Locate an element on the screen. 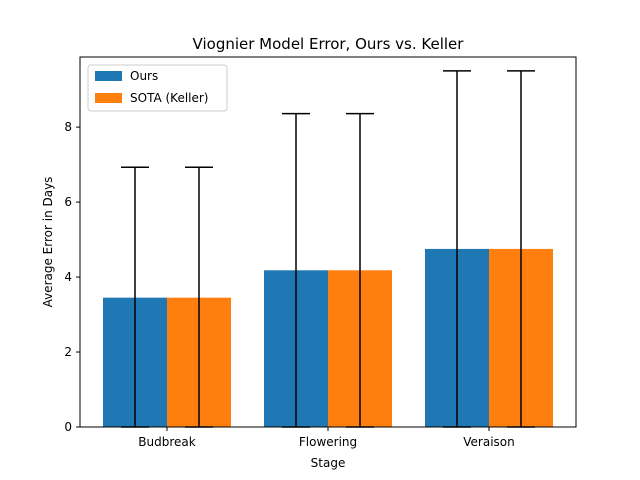  legend-label: SOTA (Keller) is located at coordinates (169, 98).